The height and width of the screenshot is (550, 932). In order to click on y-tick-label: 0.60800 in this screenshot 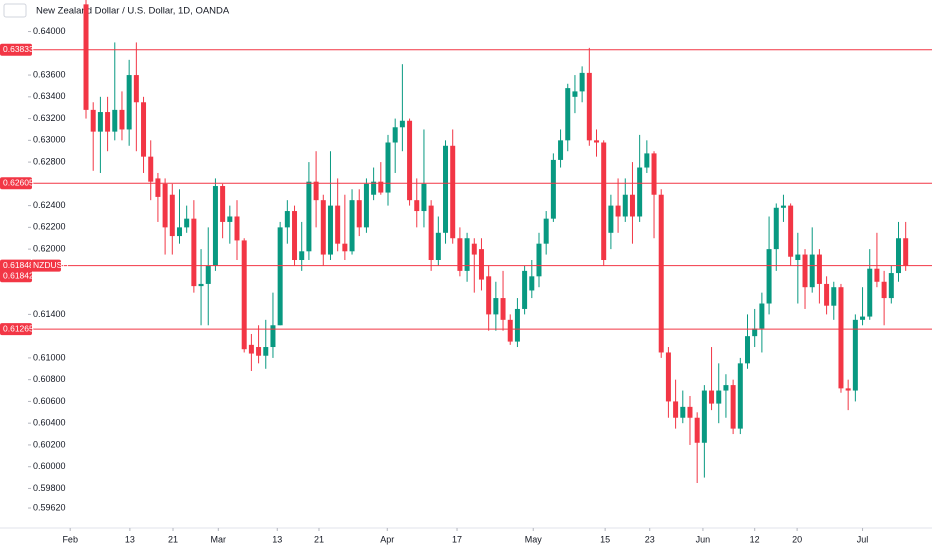, I will do `click(49, 379)`.